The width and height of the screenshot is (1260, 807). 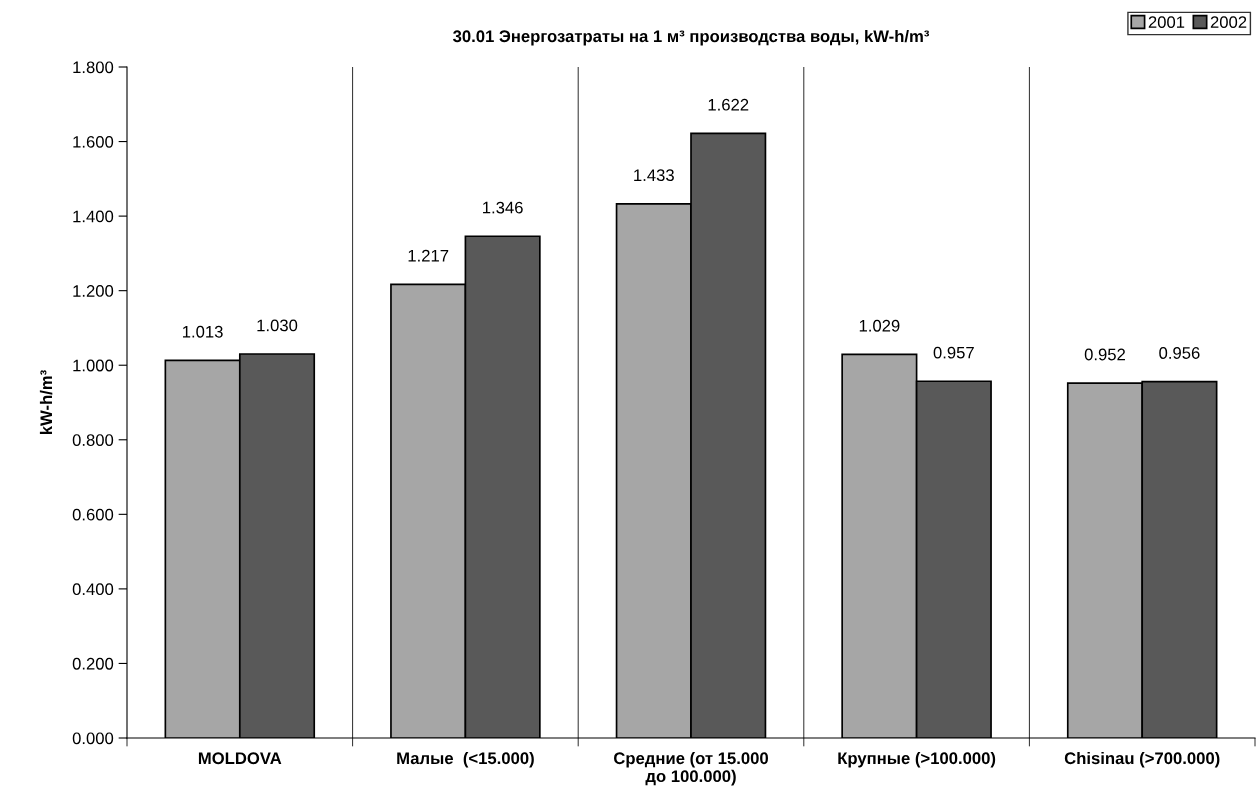 What do you see at coordinates (728, 104) in the screenshot?
I see `data-label: 1.622` at bounding box center [728, 104].